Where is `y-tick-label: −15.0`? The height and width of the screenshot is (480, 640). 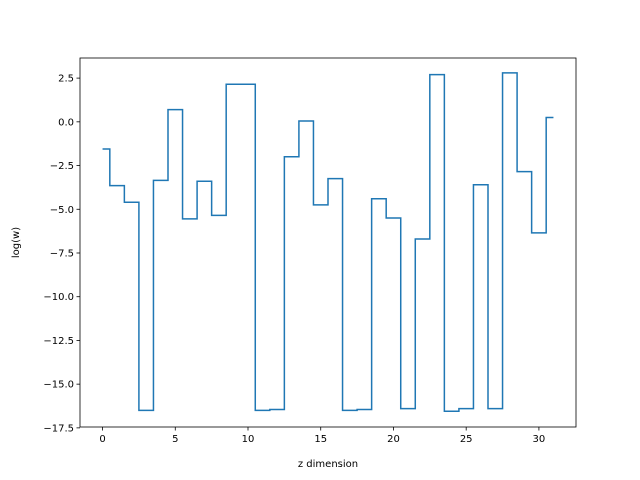
y-tick-label: −15.0 is located at coordinates (58, 385).